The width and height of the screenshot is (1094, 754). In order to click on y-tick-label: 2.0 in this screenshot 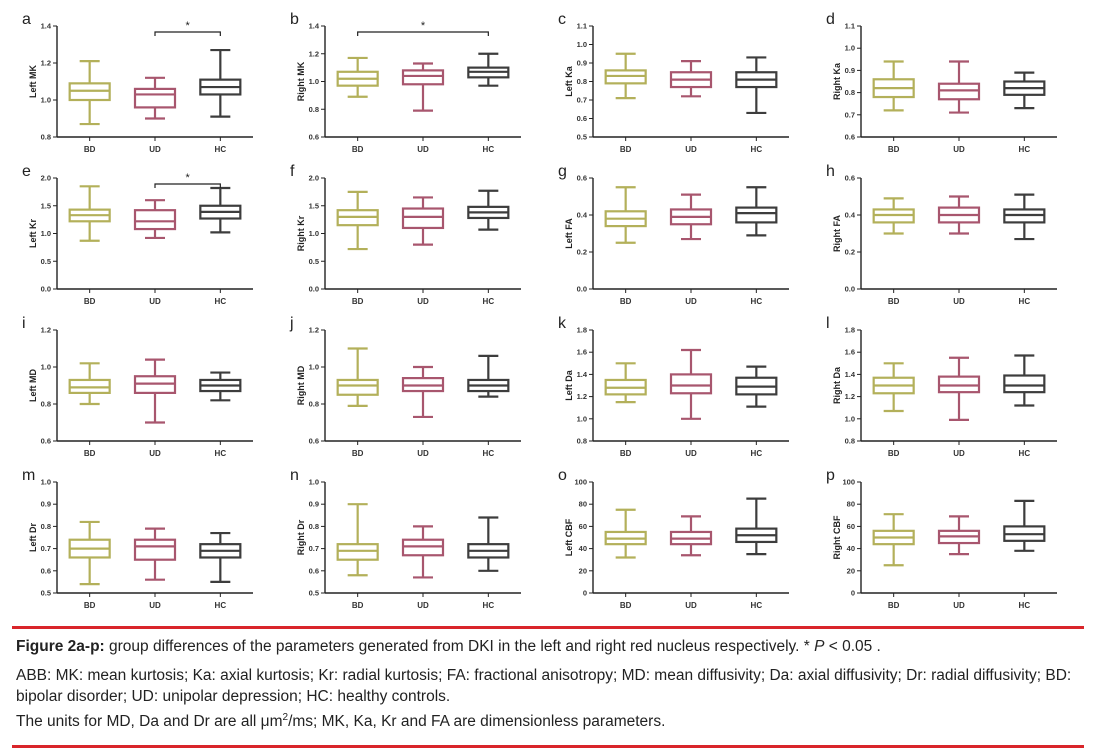, I will do `click(314, 178)`.